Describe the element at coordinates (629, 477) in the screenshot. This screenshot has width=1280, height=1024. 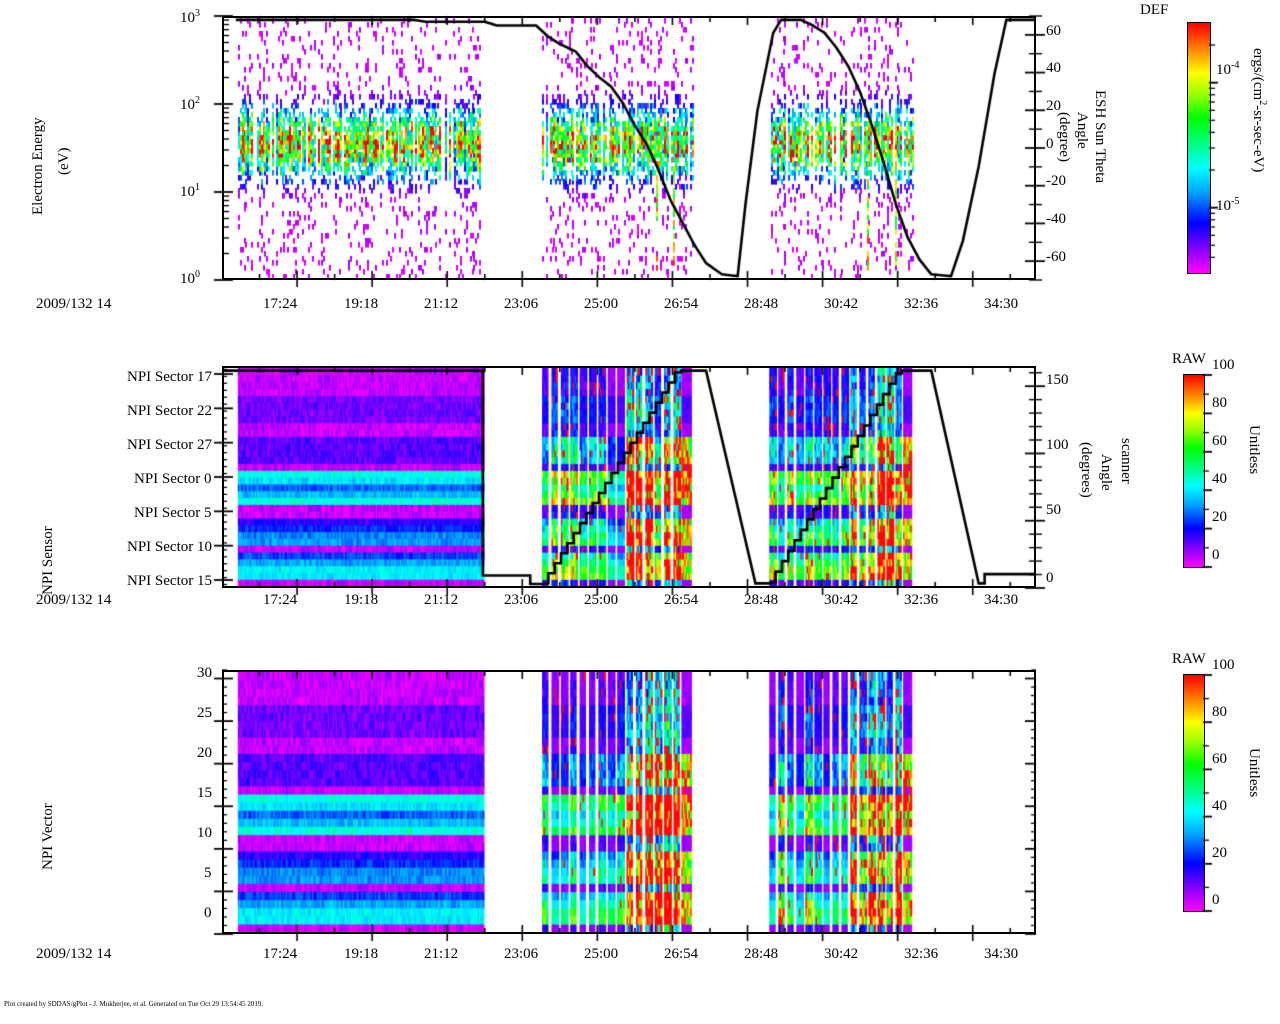
I see `panel2-plot-frame` at that location.